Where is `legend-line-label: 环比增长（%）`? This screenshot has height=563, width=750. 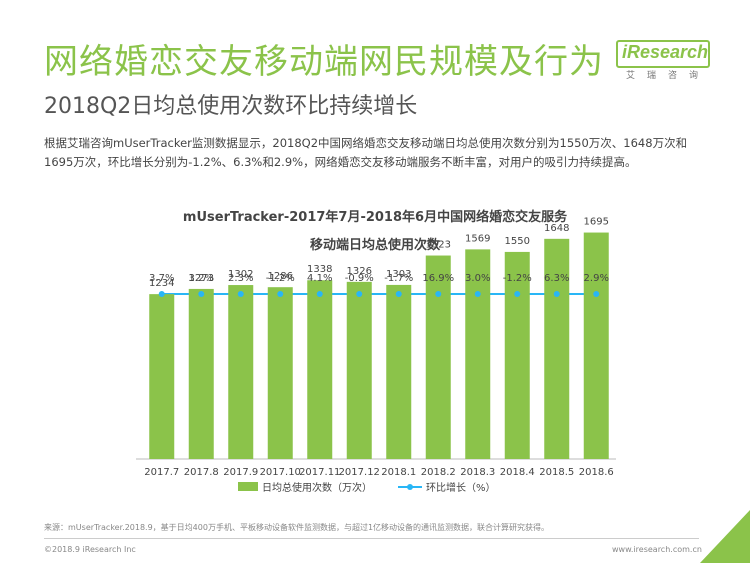 legend-line-label: 环比增长（%） is located at coordinates (461, 487).